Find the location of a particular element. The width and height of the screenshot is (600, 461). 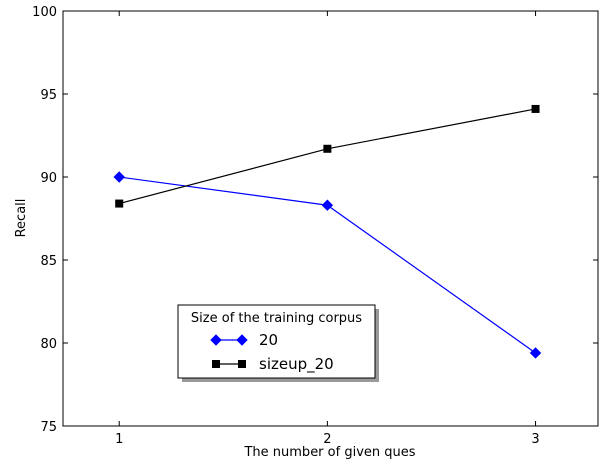

legend-items: 20 sizeup_20 is located at coordinates (272, 352).